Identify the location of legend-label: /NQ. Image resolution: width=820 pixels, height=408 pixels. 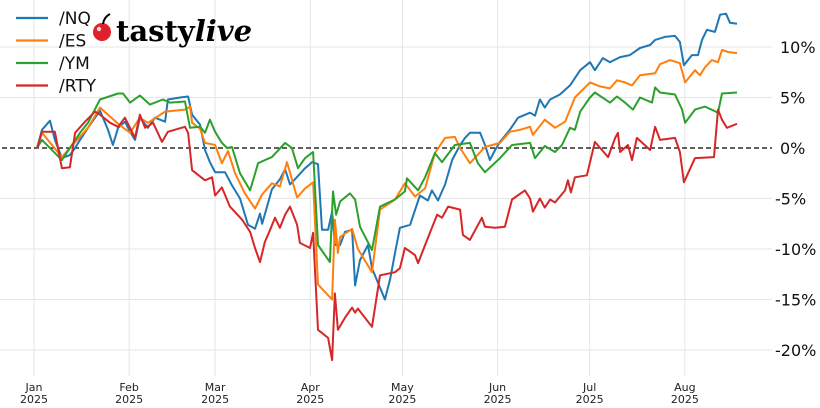
(75, 19).